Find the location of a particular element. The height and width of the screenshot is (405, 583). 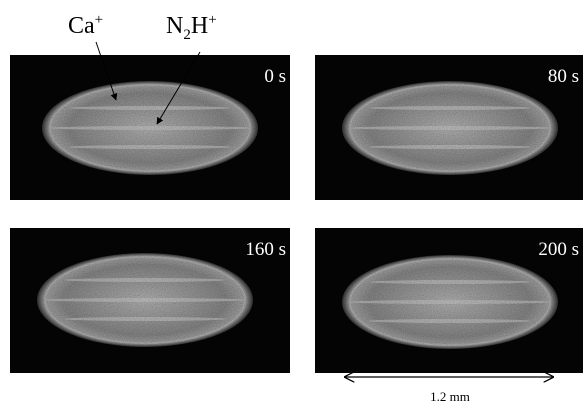

time-label: 80 s is located at coordinates (563, 76).